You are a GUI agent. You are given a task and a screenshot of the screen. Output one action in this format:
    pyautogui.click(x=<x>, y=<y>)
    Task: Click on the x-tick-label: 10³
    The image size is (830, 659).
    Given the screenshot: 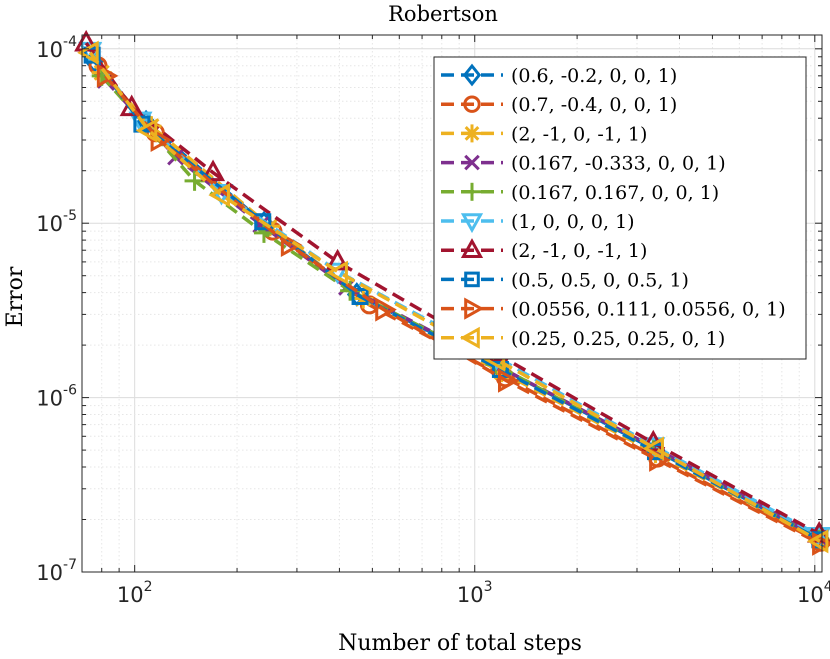 What is the action you would take?
    pyautogui.click(x=475, y=593)
    